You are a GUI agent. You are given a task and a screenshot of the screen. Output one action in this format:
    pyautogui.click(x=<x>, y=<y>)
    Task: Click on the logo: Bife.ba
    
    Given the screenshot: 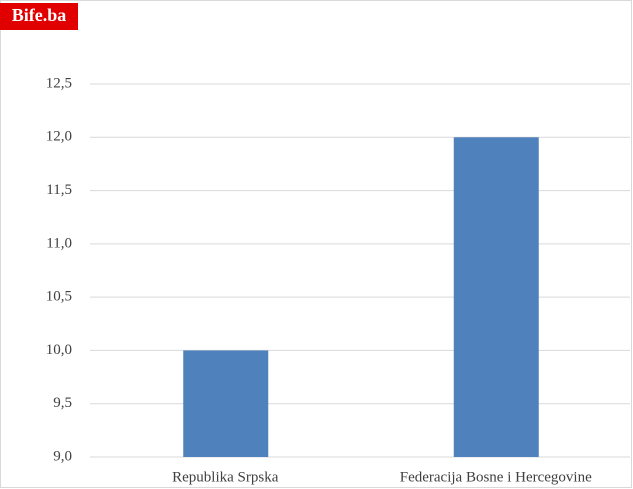 What is the action you would take?
    pyautogui.click(x=39, y=15)
    